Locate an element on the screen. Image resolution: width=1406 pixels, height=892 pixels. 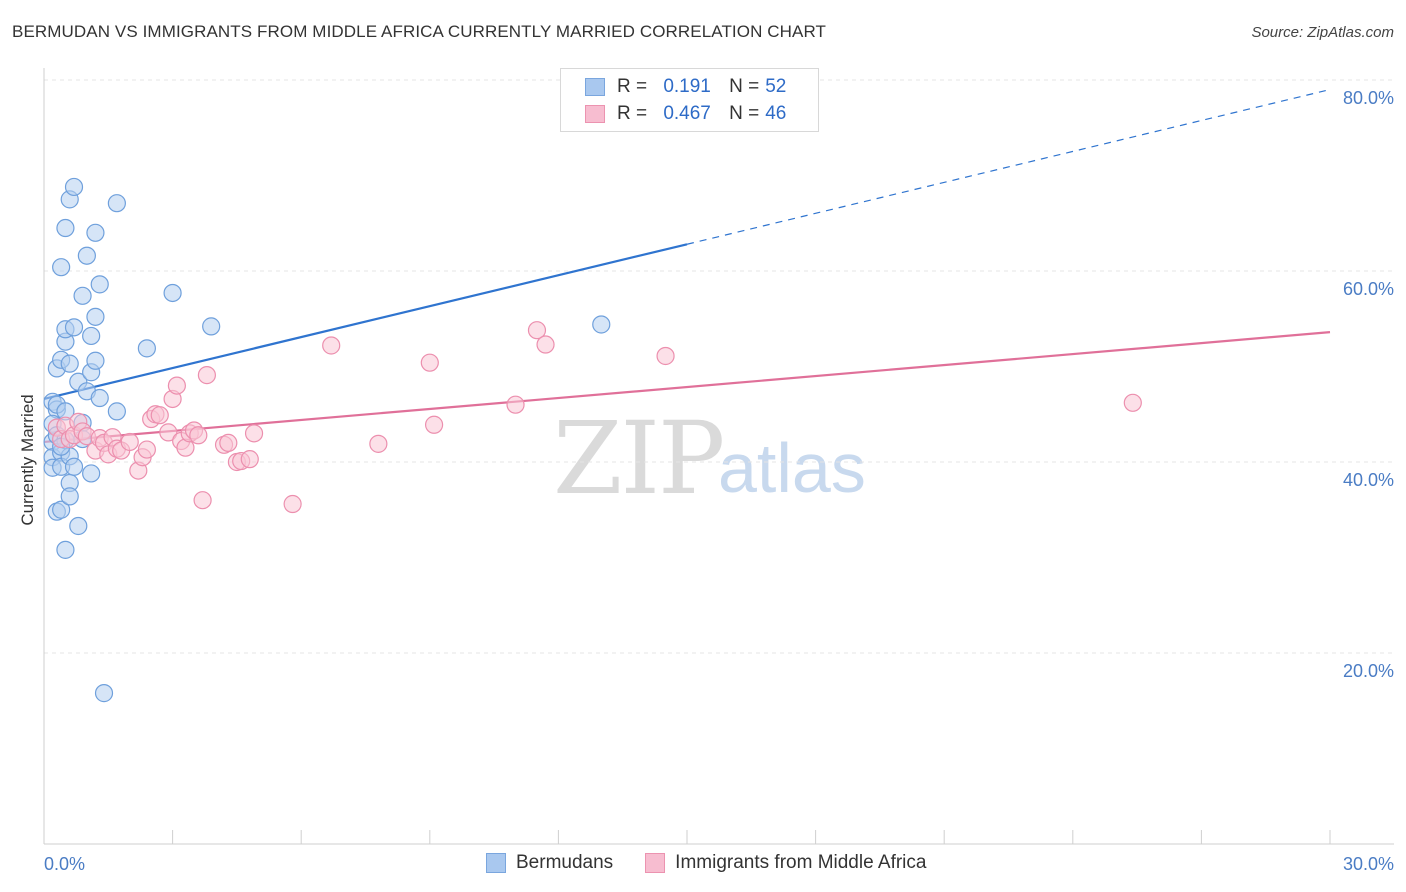
y-tick-label: 60.0% is located at coordinates (1368, 289).